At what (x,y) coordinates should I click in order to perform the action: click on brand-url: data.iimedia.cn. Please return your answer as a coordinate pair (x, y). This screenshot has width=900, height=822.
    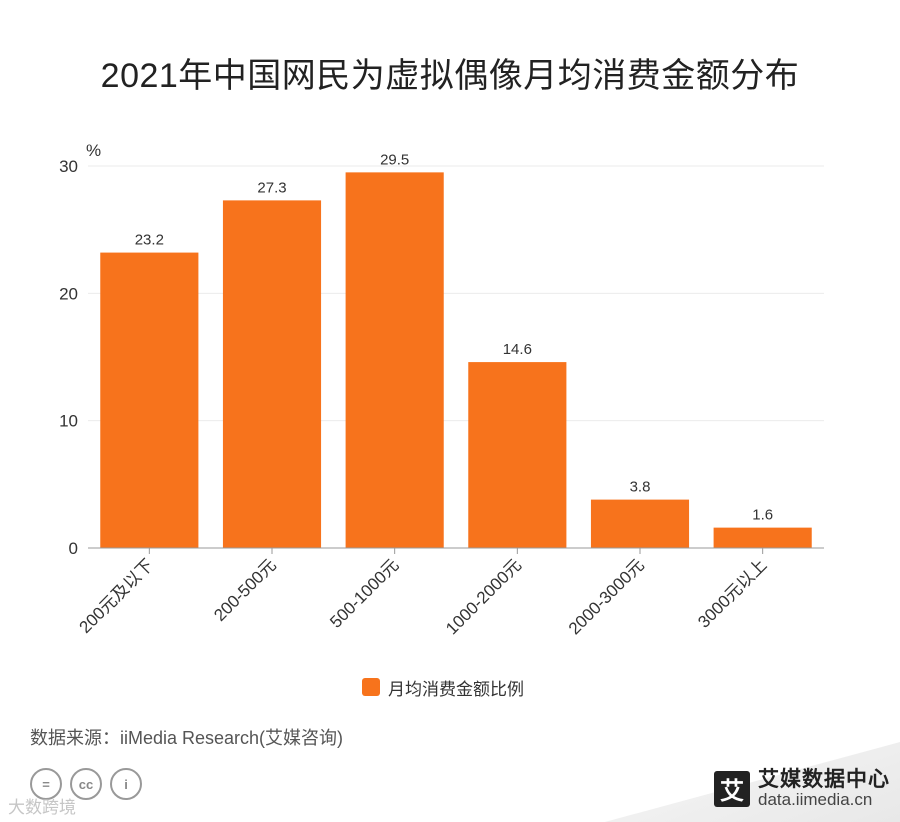
    Looking at the image, I should click on (815, 800).